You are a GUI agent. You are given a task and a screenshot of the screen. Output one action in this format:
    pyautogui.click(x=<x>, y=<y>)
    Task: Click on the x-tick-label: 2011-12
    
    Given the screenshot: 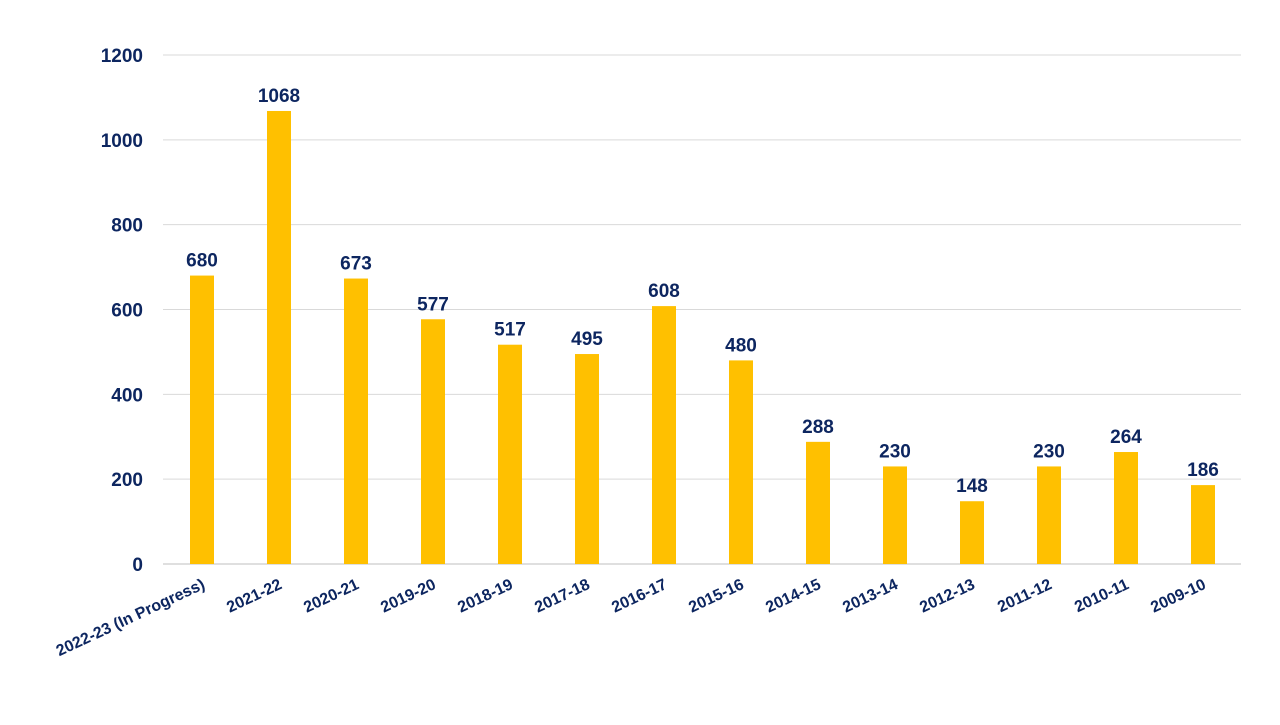 What is the action you would take?
    pyautogui.click(x=1025, y=596)
    